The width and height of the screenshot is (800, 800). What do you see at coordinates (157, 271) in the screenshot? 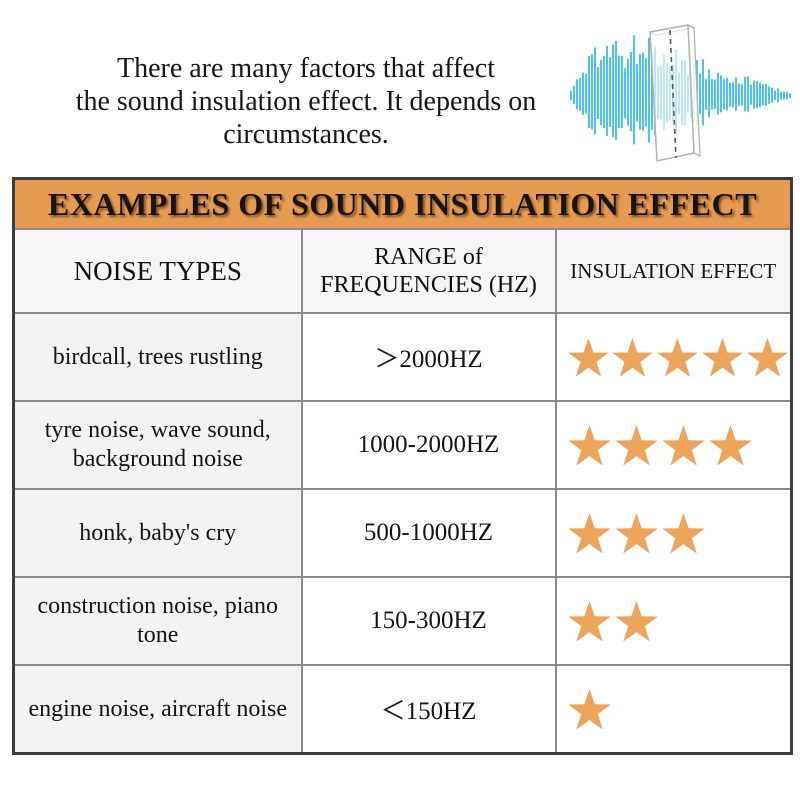
I see `column-header-noise-types: NOISE TYPES` at bounding box center [157, 271].